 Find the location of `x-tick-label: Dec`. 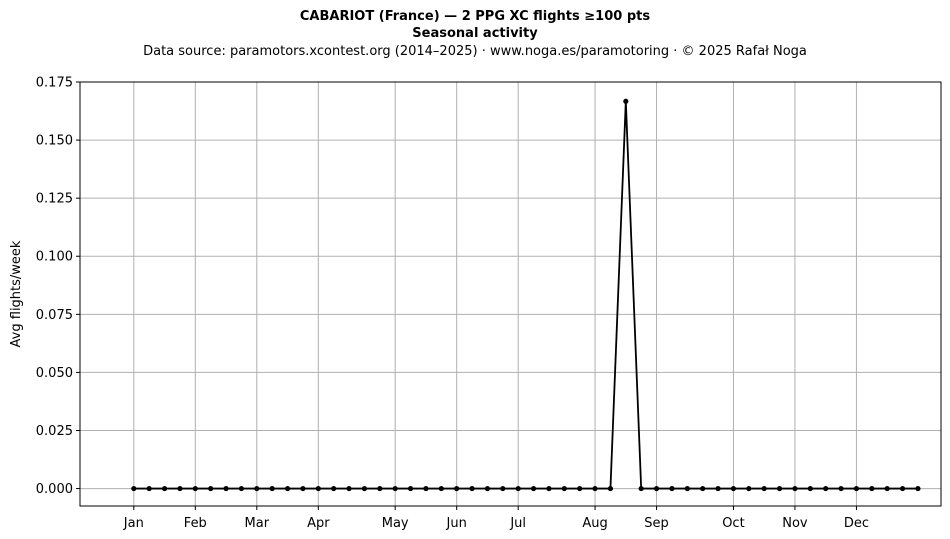

x-tick-label: Dec is located at coordinates (856, 523).